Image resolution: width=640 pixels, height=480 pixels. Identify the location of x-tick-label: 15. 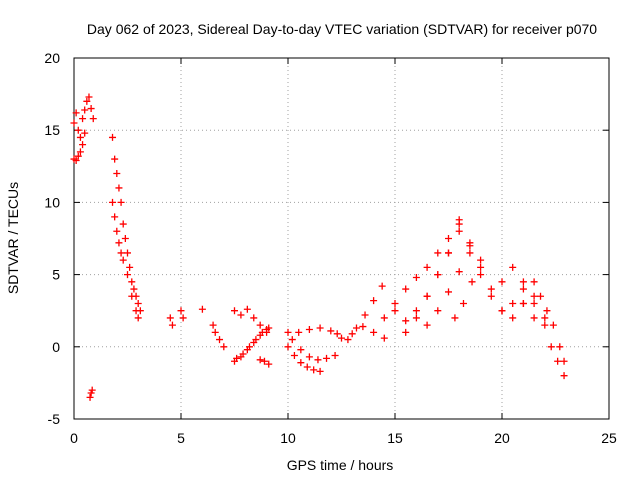
(395, 438).